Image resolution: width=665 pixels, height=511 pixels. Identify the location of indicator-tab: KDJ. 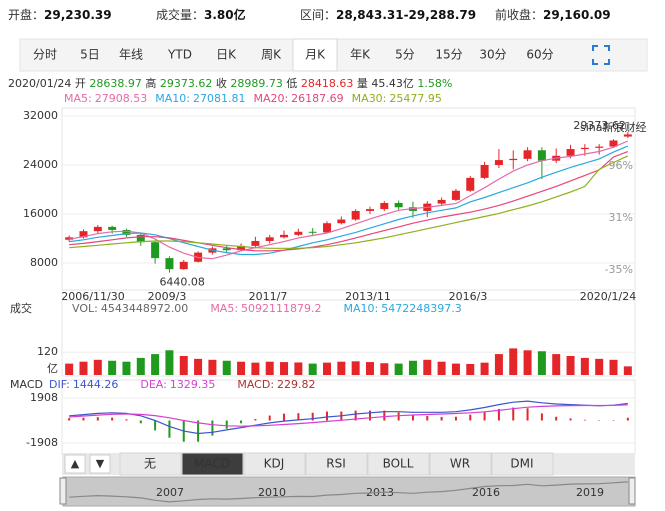
(274, 464).